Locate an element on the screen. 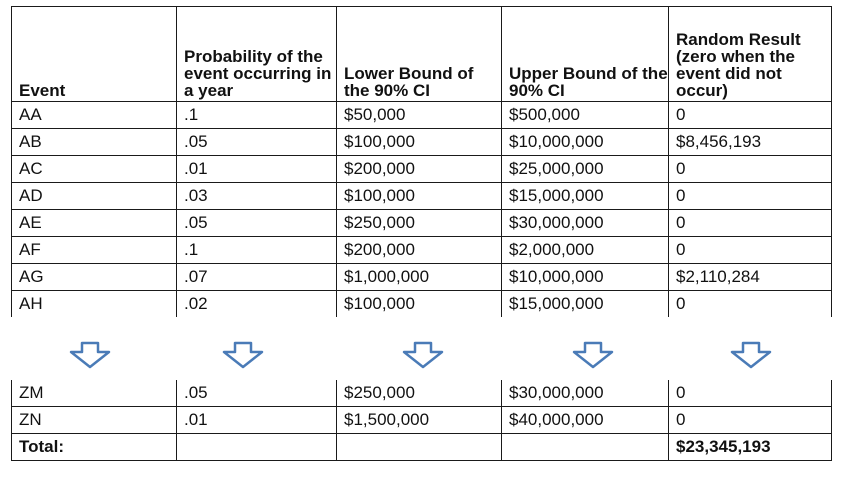  cell-event: AC is located at coordinates (94, 169).